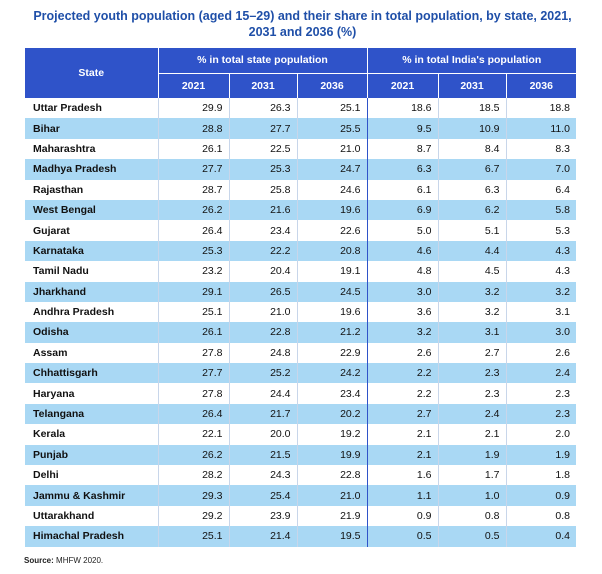  I want to click on column-header-year: 2036, so click(541, 85).